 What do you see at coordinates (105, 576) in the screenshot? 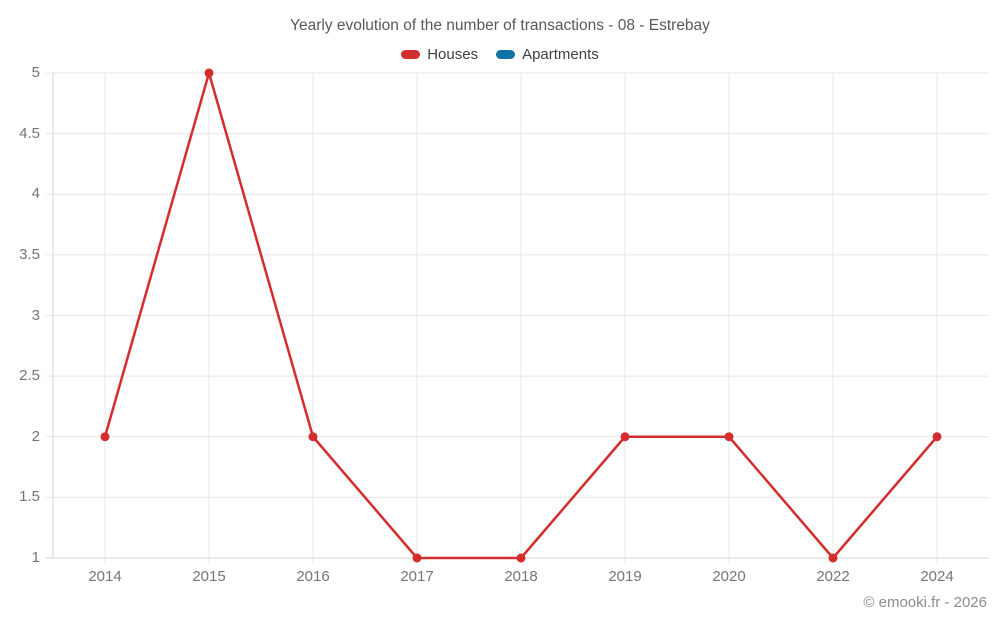
I see `x-tick-label-2014: 2014` at bounding box center [105, 576].